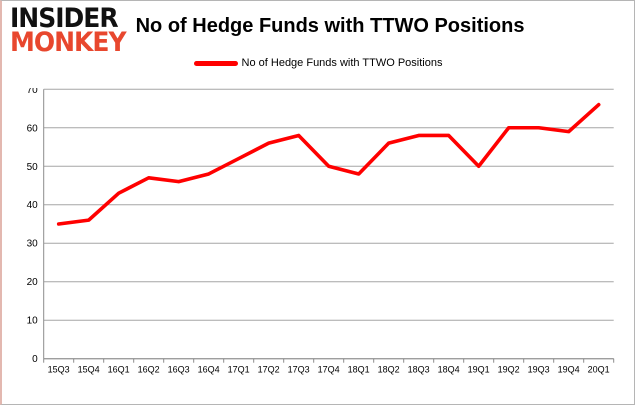 The width and height of the screenshot is (635, 405). Describe the element at coordinates (239, 370) in the screenshot. I see `x-axis-tick-label: 17Q1` at that location.